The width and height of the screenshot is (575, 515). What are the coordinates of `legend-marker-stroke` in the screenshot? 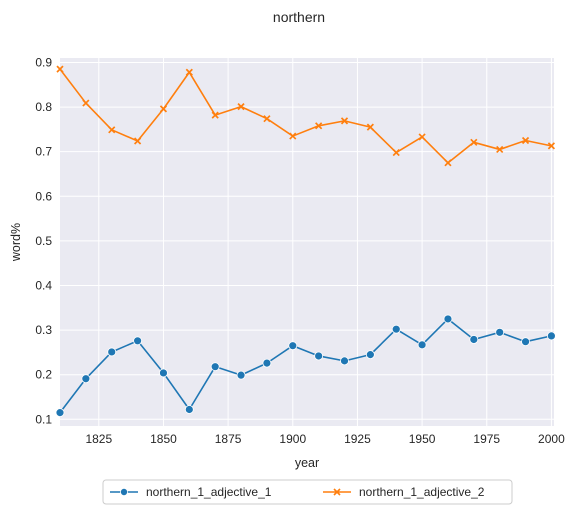 It's located at (337, 492).